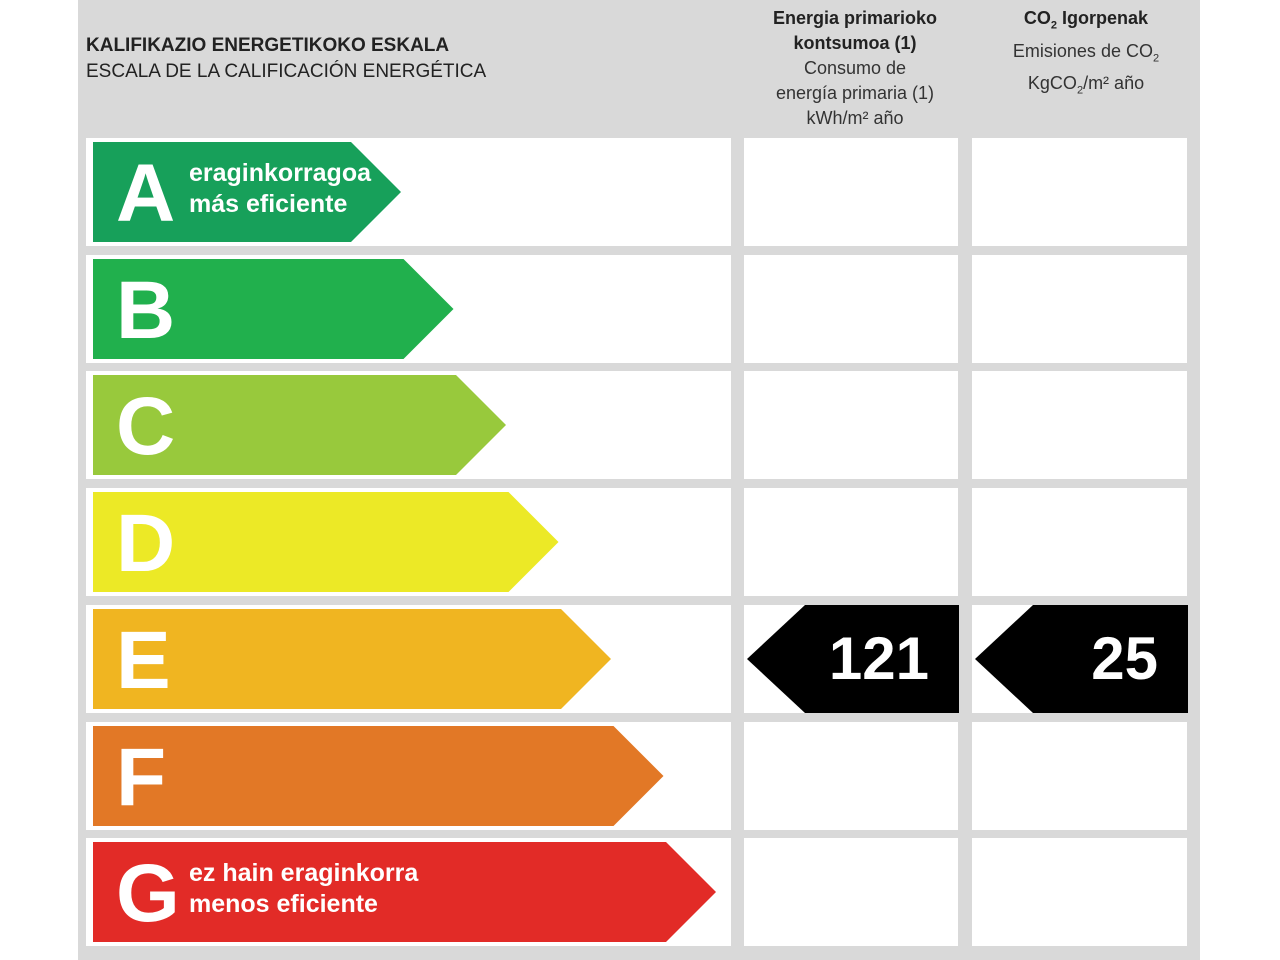 This screenshot has width=1280, height=960. I want to click on co2-cell-f, so click(1079, 775).